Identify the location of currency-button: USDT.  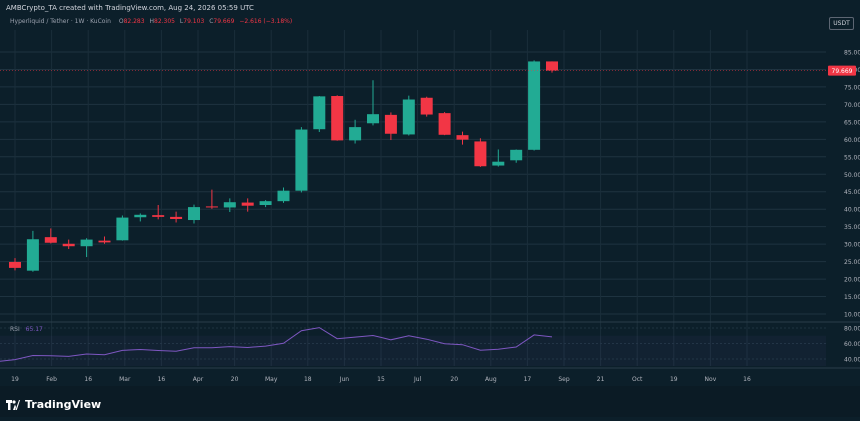
(841, 23).